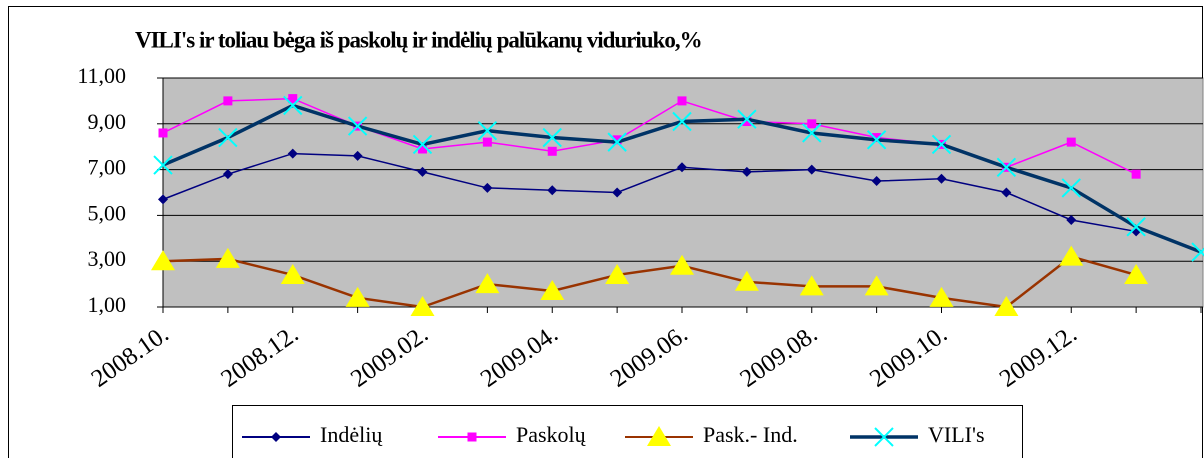 This screenshot has height=458, width=1204. Describe the element at coordinates (512, 434) in the screenshot. I see `legend-item: Paskolų` at that location.